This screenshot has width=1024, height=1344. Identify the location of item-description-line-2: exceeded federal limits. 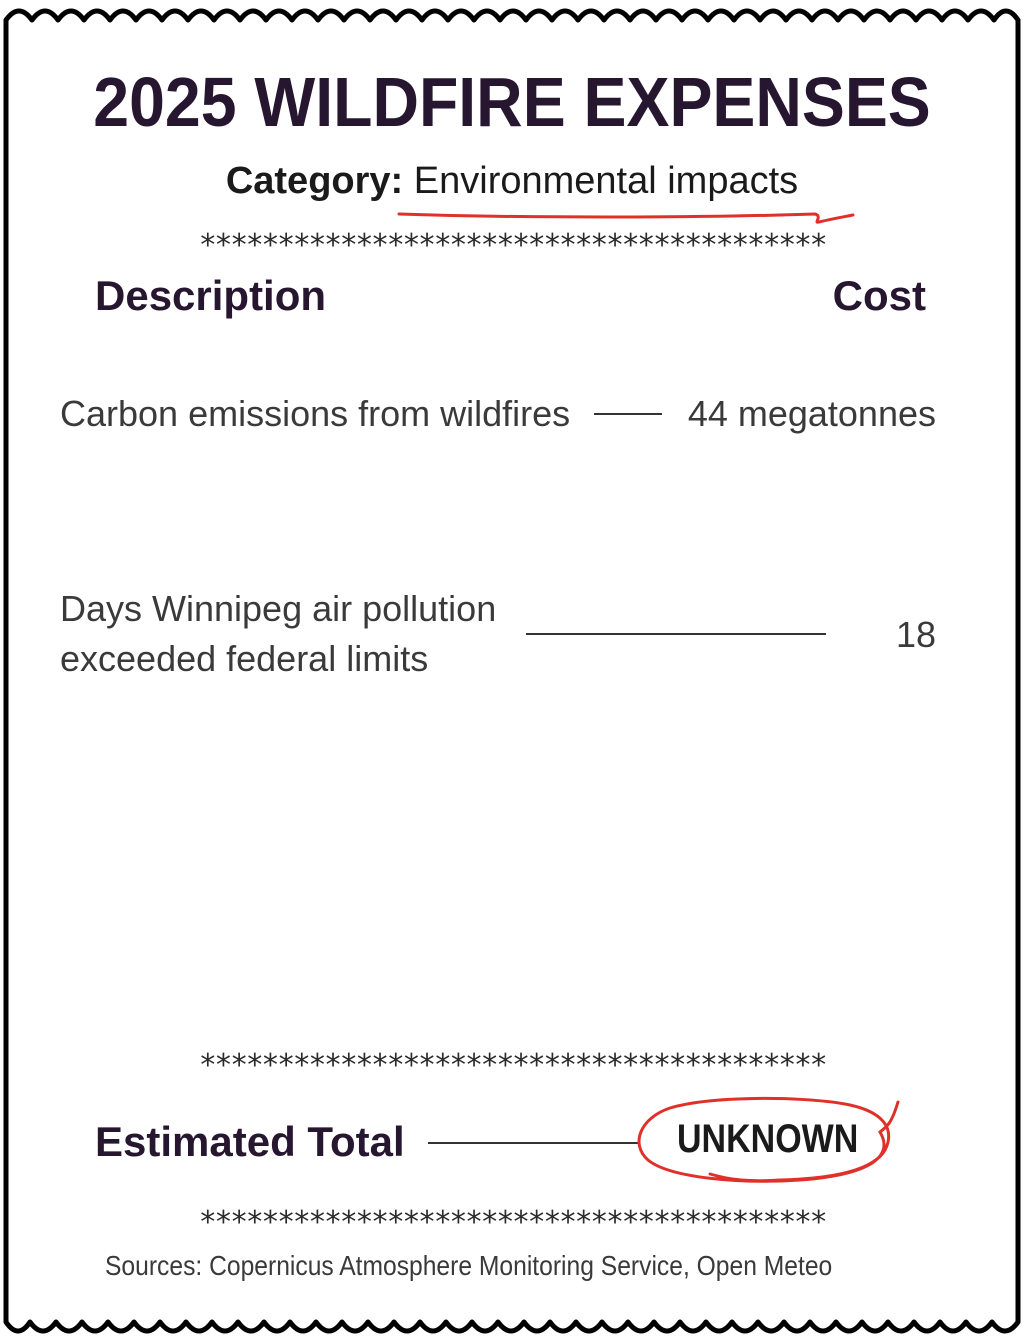
(244, 658).